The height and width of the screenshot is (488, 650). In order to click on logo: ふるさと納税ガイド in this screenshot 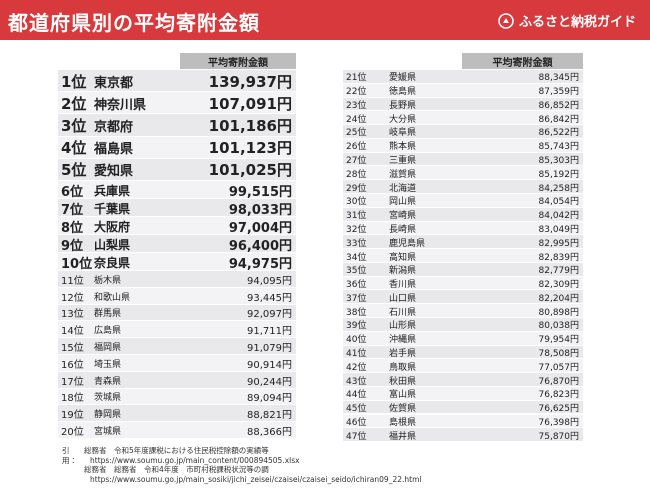, I will do `click(567, 20)`.